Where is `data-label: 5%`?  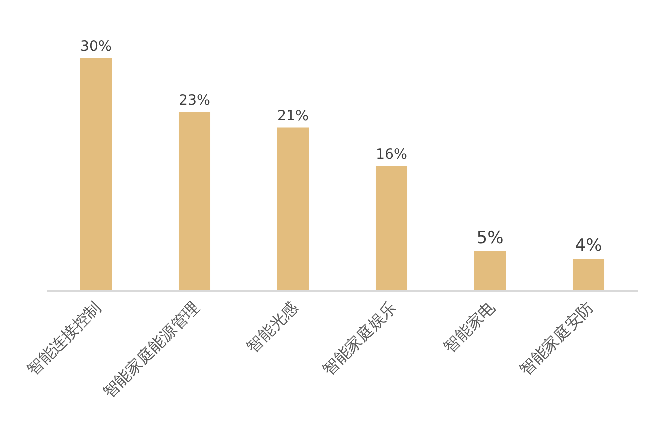 data-label: 5% is located at coordinates (490, 238).